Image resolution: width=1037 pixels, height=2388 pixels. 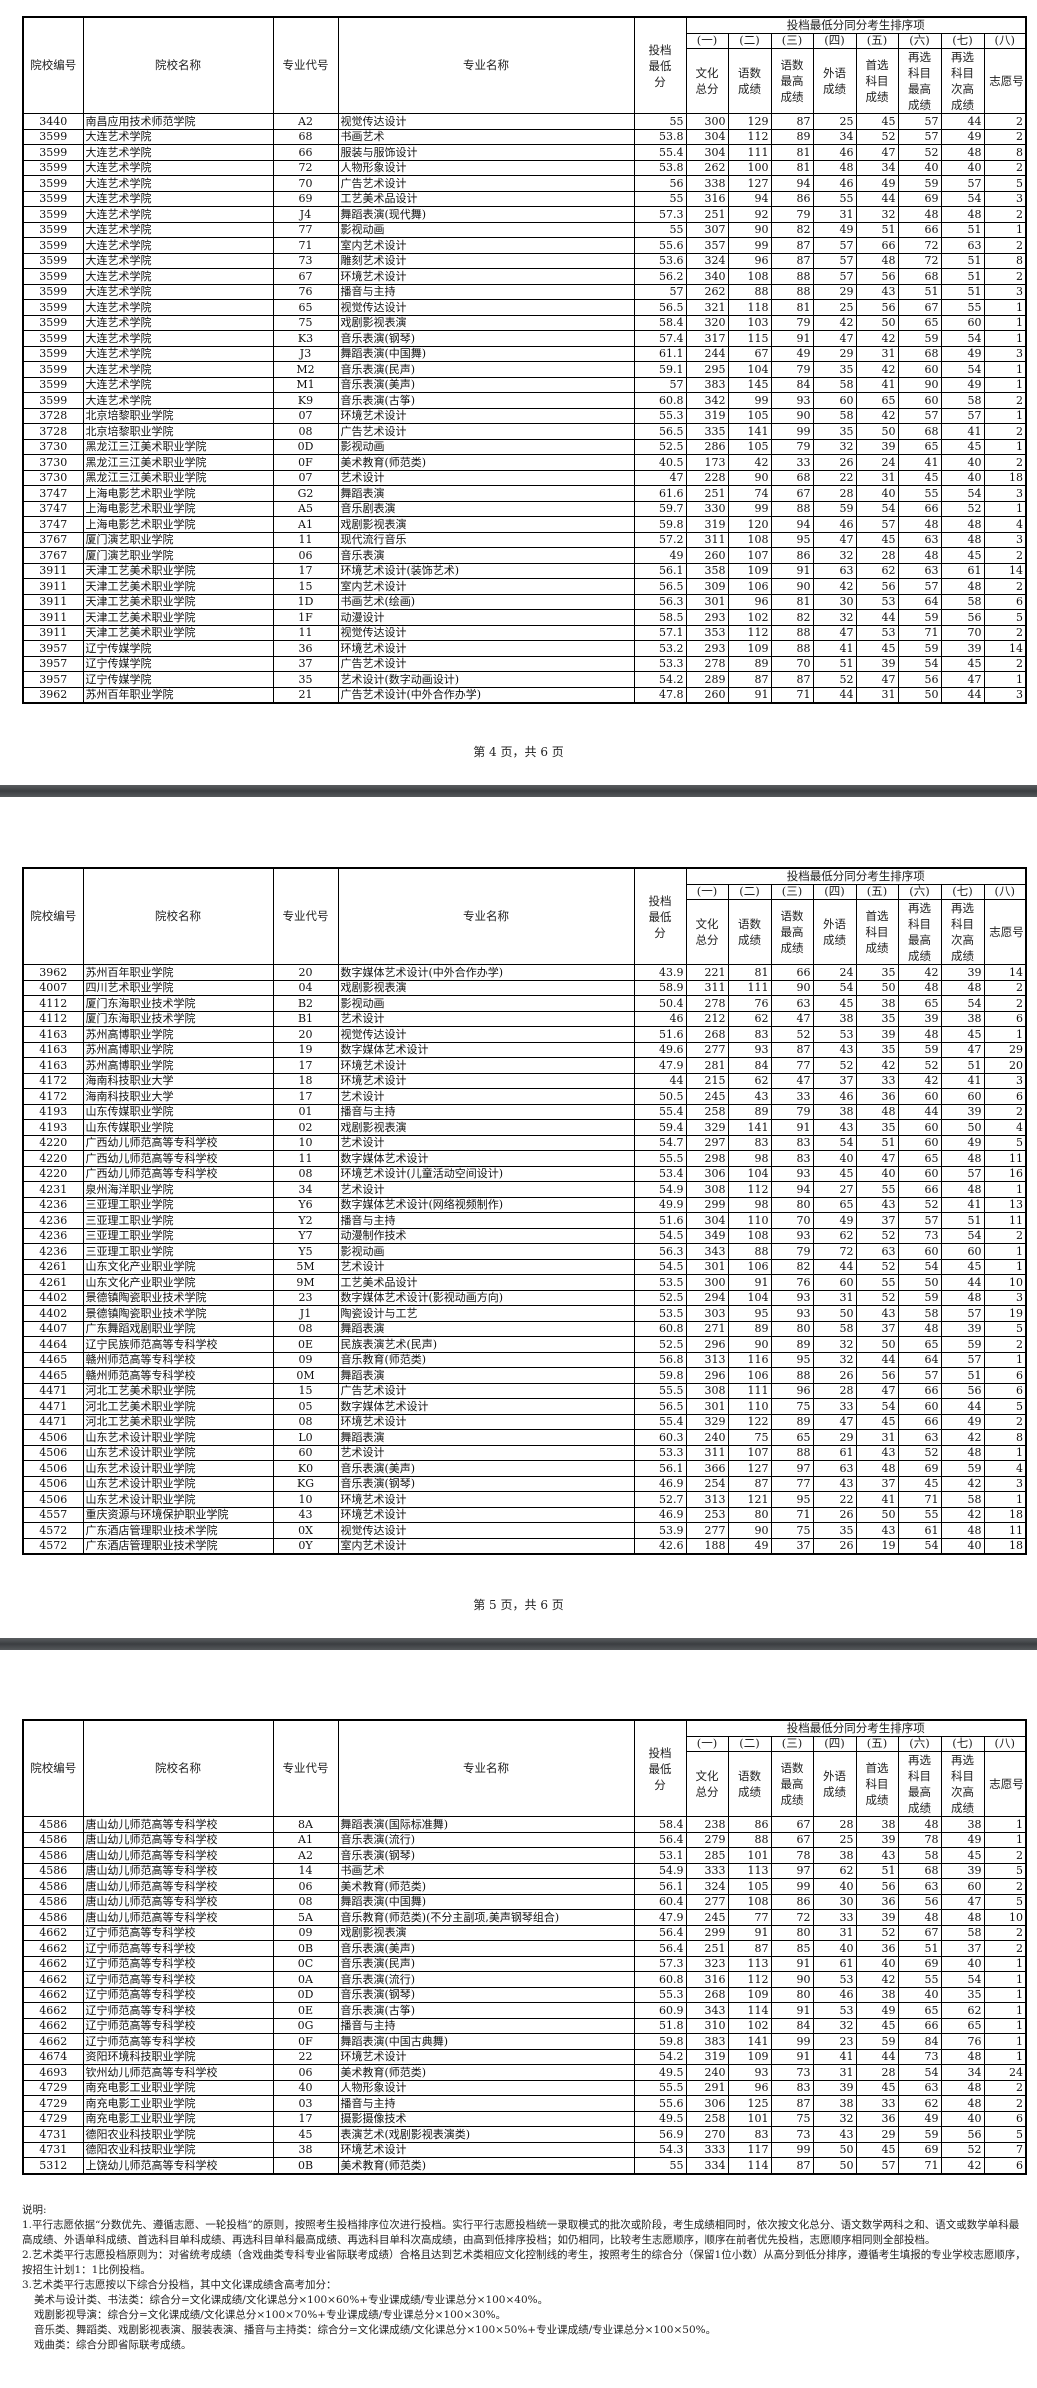 What do you see at coordinates (792, 1266) in the screenshot?
I see `cell-cm-max: 82` at bounding box center [792, 1266].